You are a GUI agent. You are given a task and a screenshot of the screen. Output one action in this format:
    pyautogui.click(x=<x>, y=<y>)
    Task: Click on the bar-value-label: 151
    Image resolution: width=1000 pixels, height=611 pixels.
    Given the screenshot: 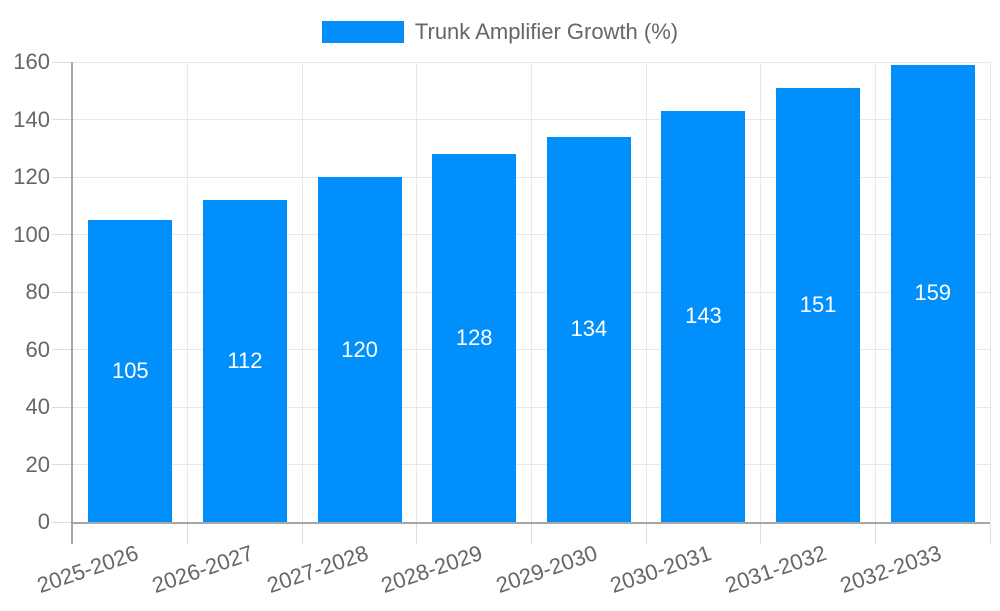 What is the action you would take?
    pyautogui.click(x=818, y=304)
    